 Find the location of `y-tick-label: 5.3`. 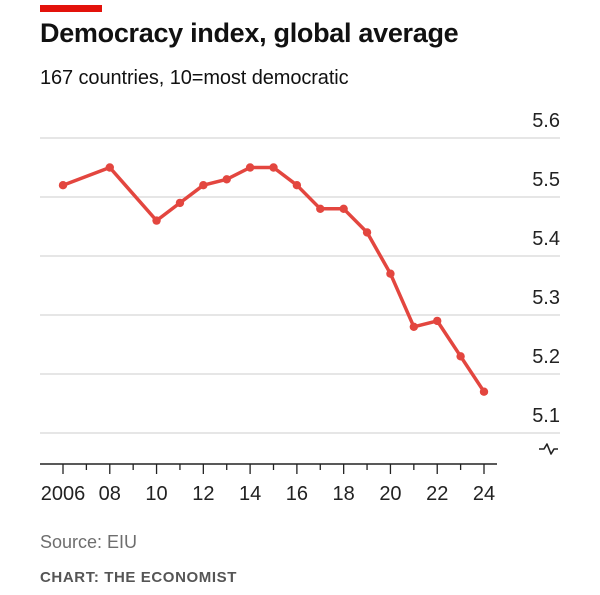

y-tick-label: 5.3 is located at coordinates (546, 298).